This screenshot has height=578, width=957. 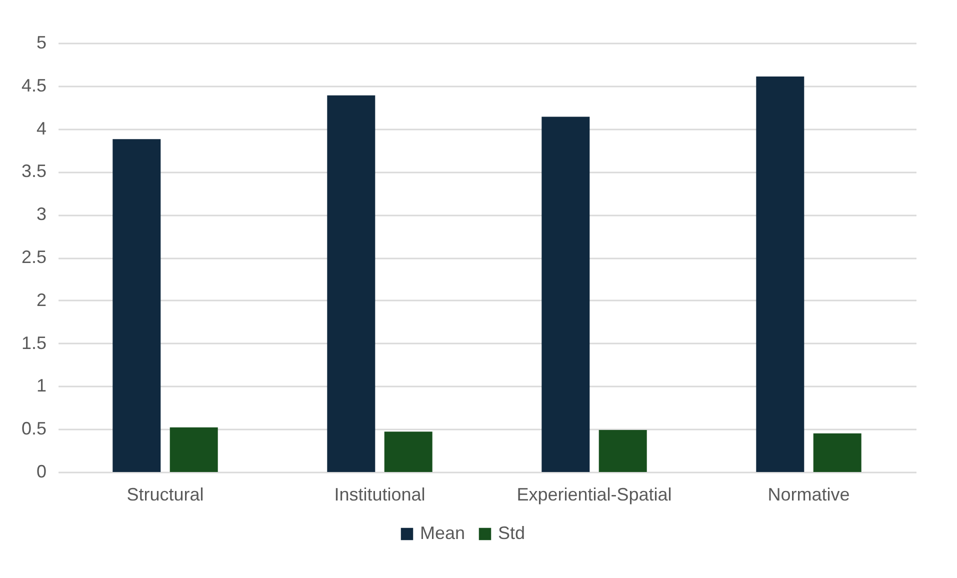 I want to click on y-tick-label: 1, so click(x=41, y=386).